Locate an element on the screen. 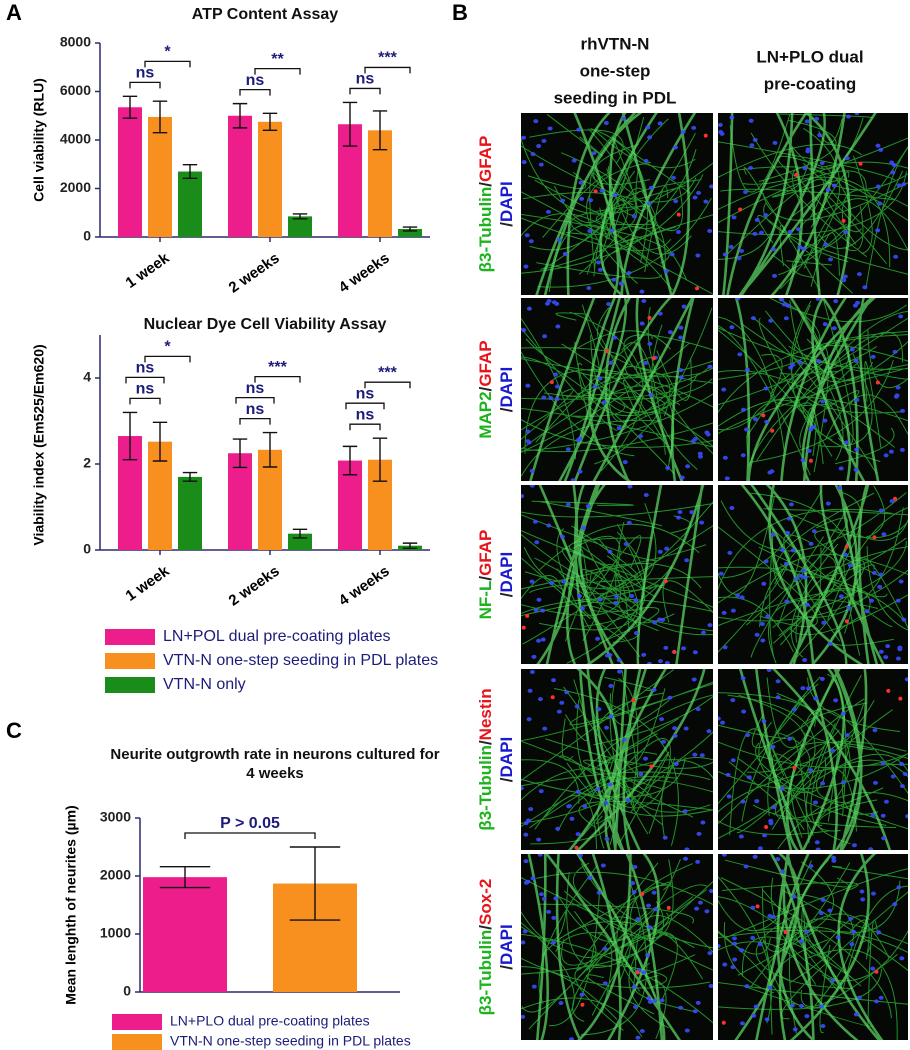 The image size is (910, 1050). chart-title: ATP Content Assay is located at coordinates (265, 14).